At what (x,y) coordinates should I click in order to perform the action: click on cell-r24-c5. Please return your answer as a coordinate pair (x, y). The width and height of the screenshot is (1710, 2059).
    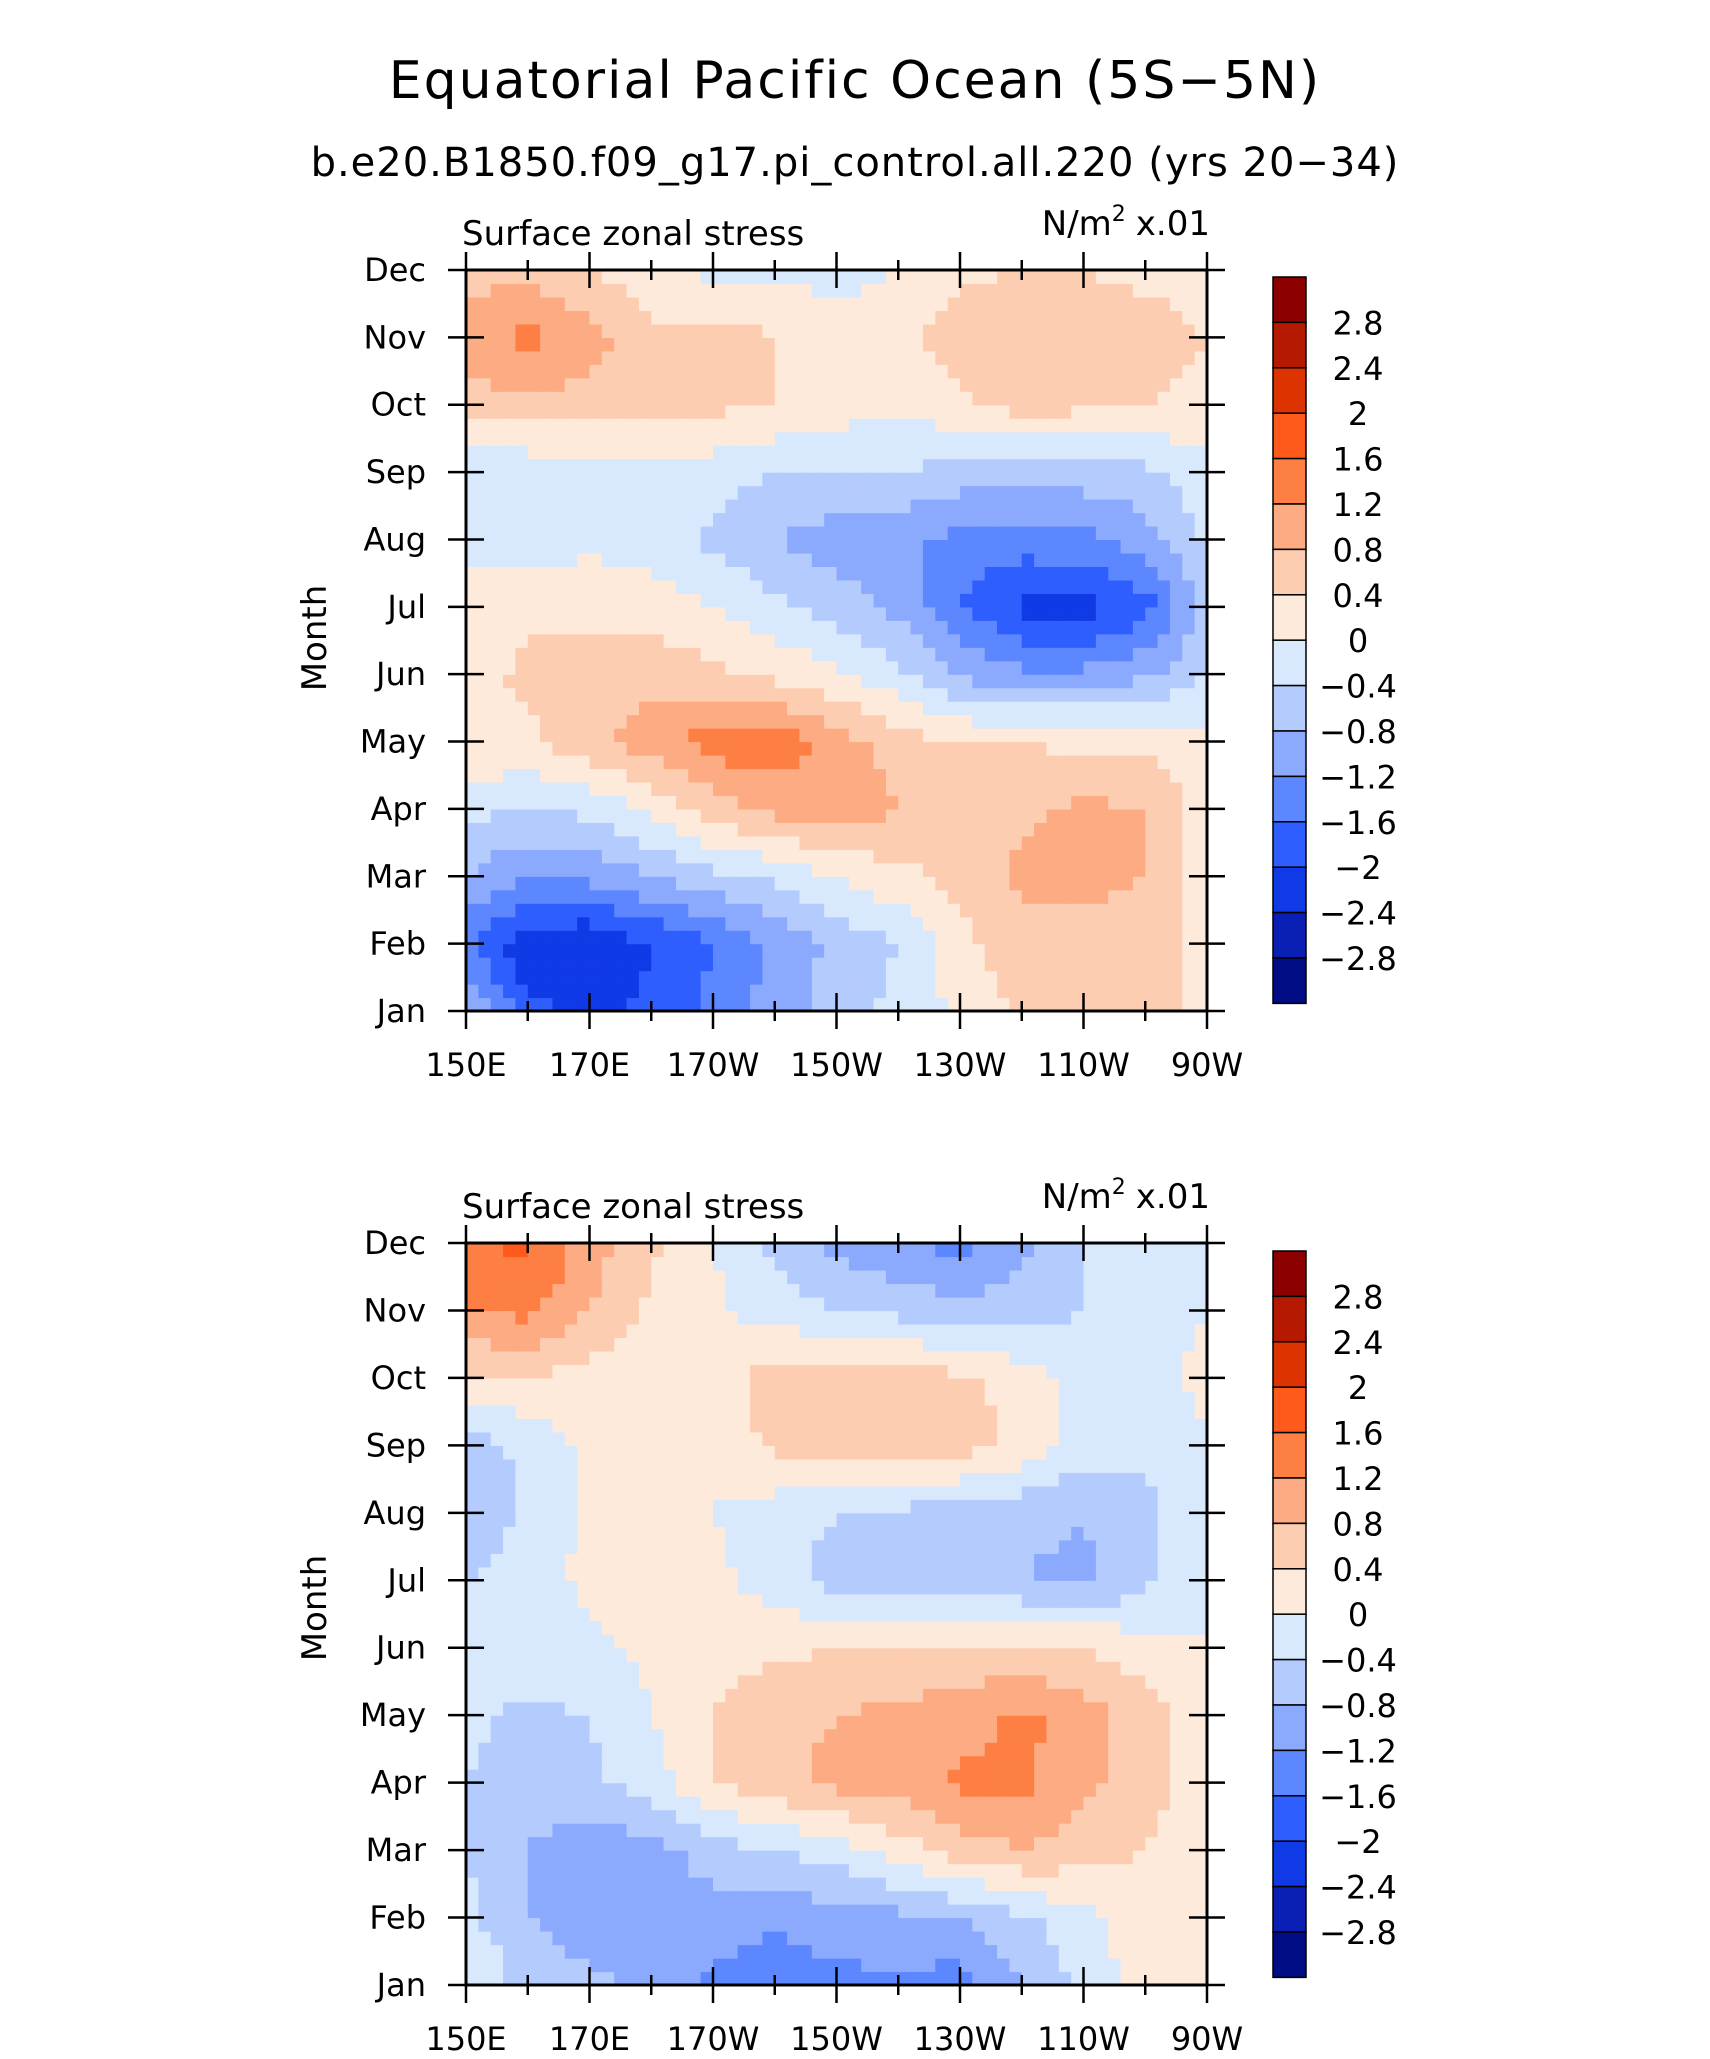
    Looking at the image, I should click on (534, 1654).